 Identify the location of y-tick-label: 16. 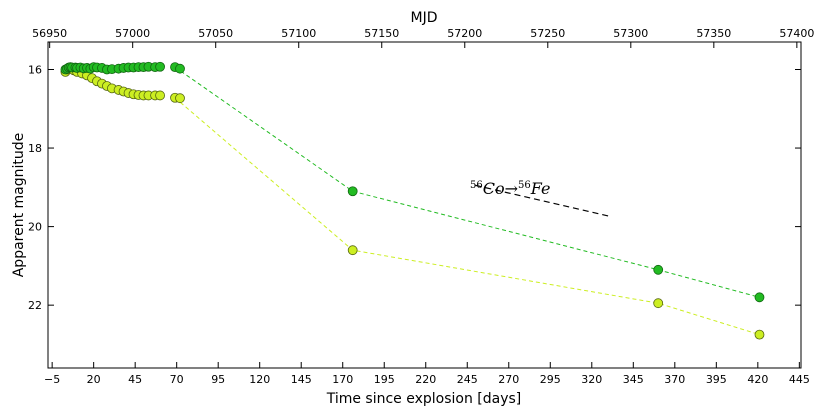
(35, 69).